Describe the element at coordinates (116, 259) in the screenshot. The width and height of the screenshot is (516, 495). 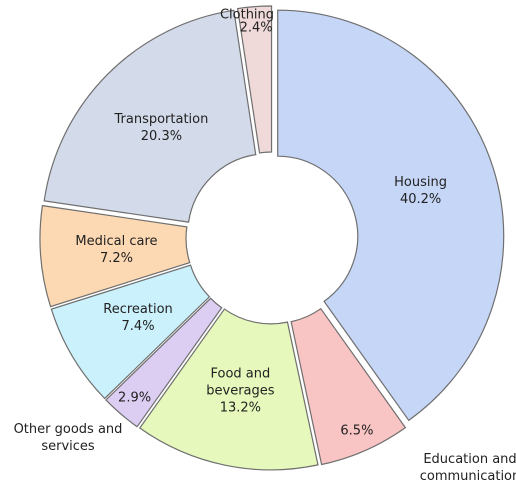
I see `value-label: 7.2%` at that location.